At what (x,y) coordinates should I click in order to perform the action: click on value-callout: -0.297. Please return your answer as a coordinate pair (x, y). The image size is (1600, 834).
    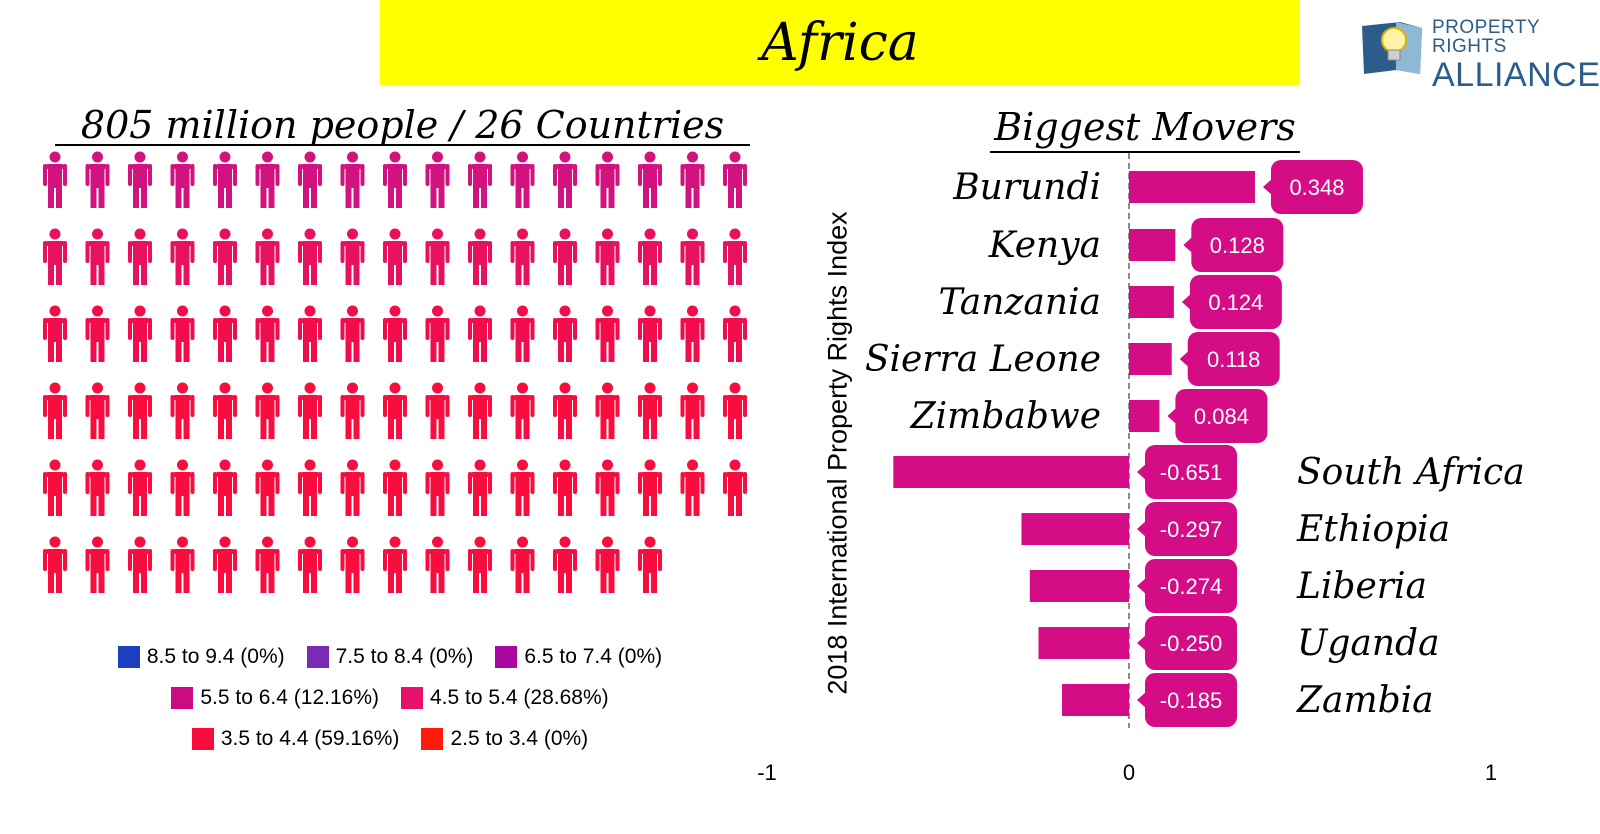
    Looking at the image, I should click on (1187, 529).